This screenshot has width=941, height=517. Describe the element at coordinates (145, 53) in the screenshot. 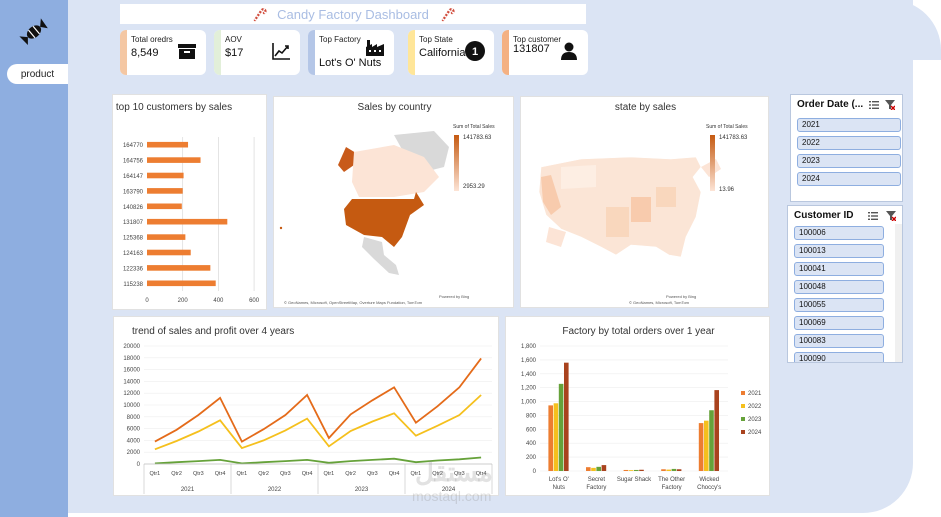

I see `kpi-value: 8,549` at that location.